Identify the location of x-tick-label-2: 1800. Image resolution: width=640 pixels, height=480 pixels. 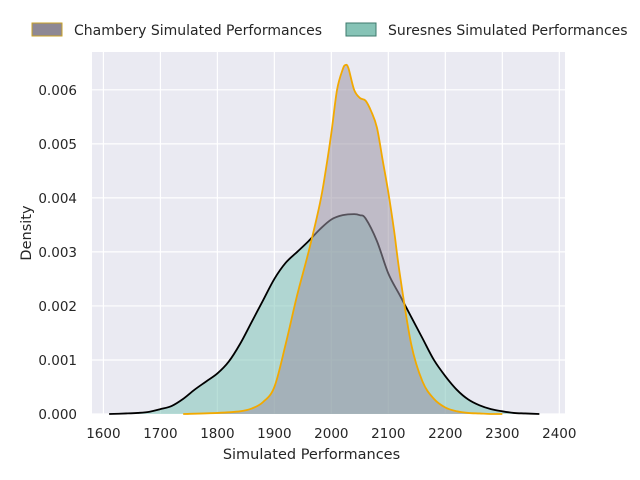
(217, 434).